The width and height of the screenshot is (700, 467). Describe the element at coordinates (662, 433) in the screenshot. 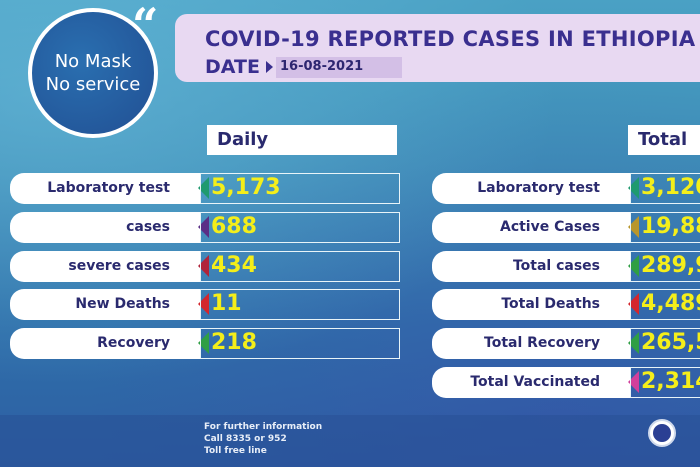

I see `ministry-logo-icon` at that location.